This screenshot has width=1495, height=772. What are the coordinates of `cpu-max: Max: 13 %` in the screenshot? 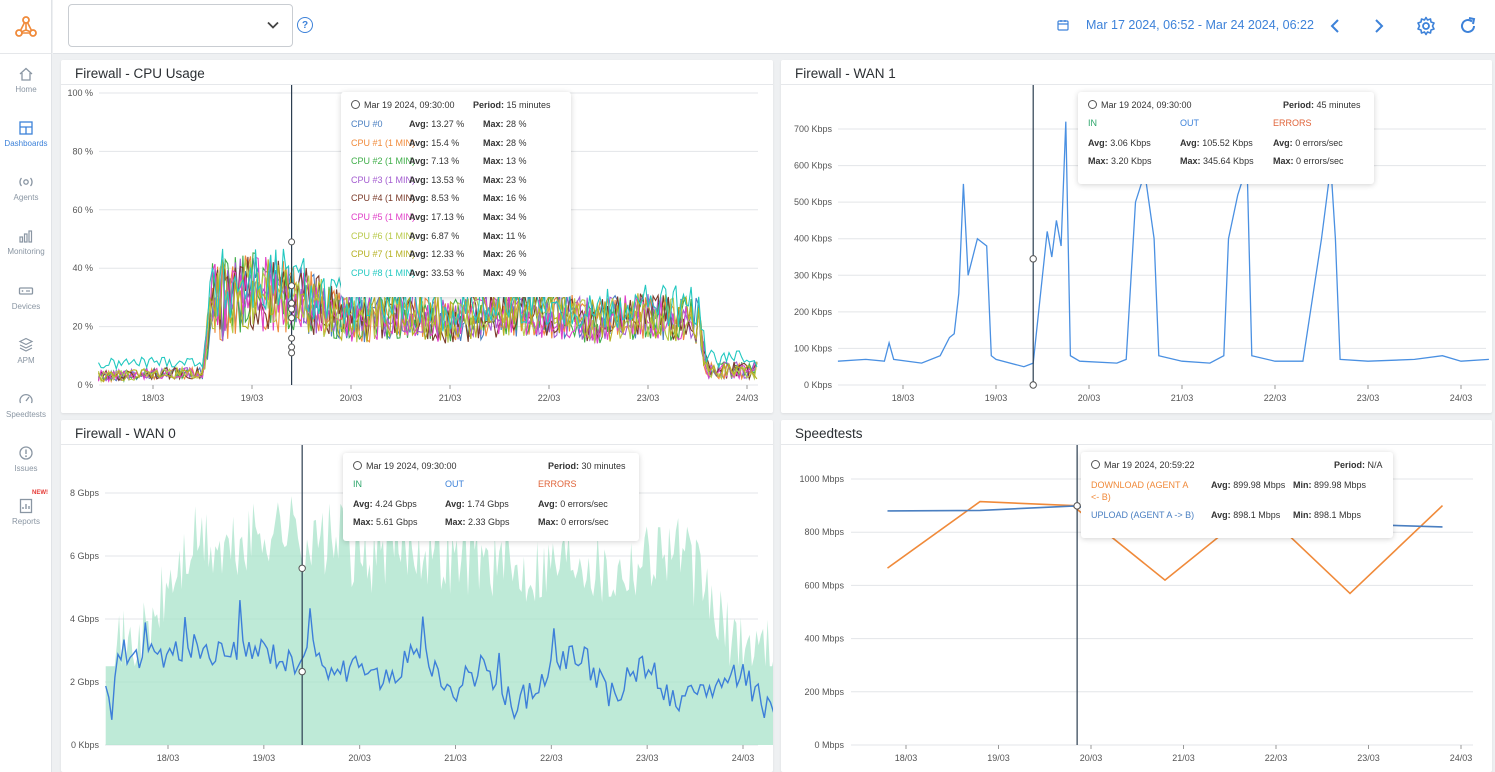 It's located at (505, 161).